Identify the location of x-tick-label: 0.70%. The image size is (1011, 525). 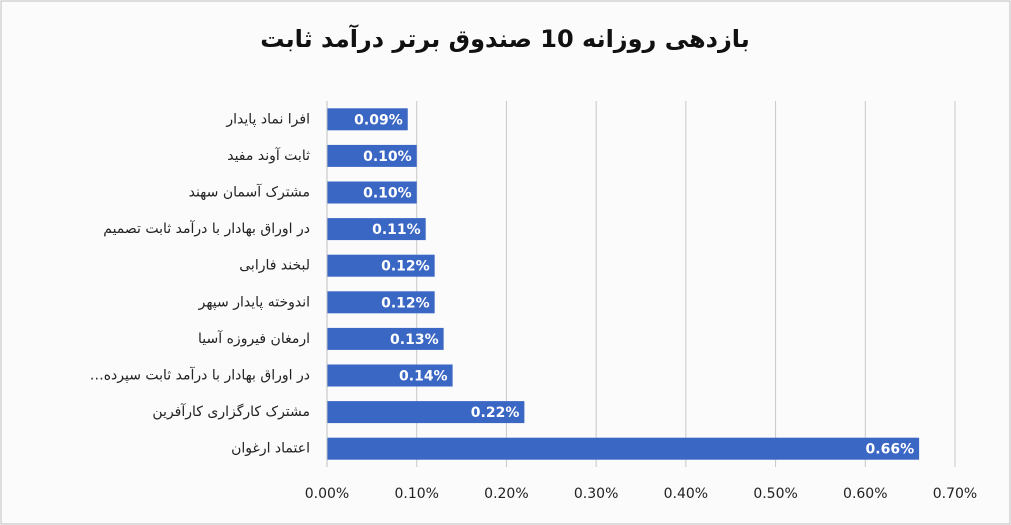
(955, 494).